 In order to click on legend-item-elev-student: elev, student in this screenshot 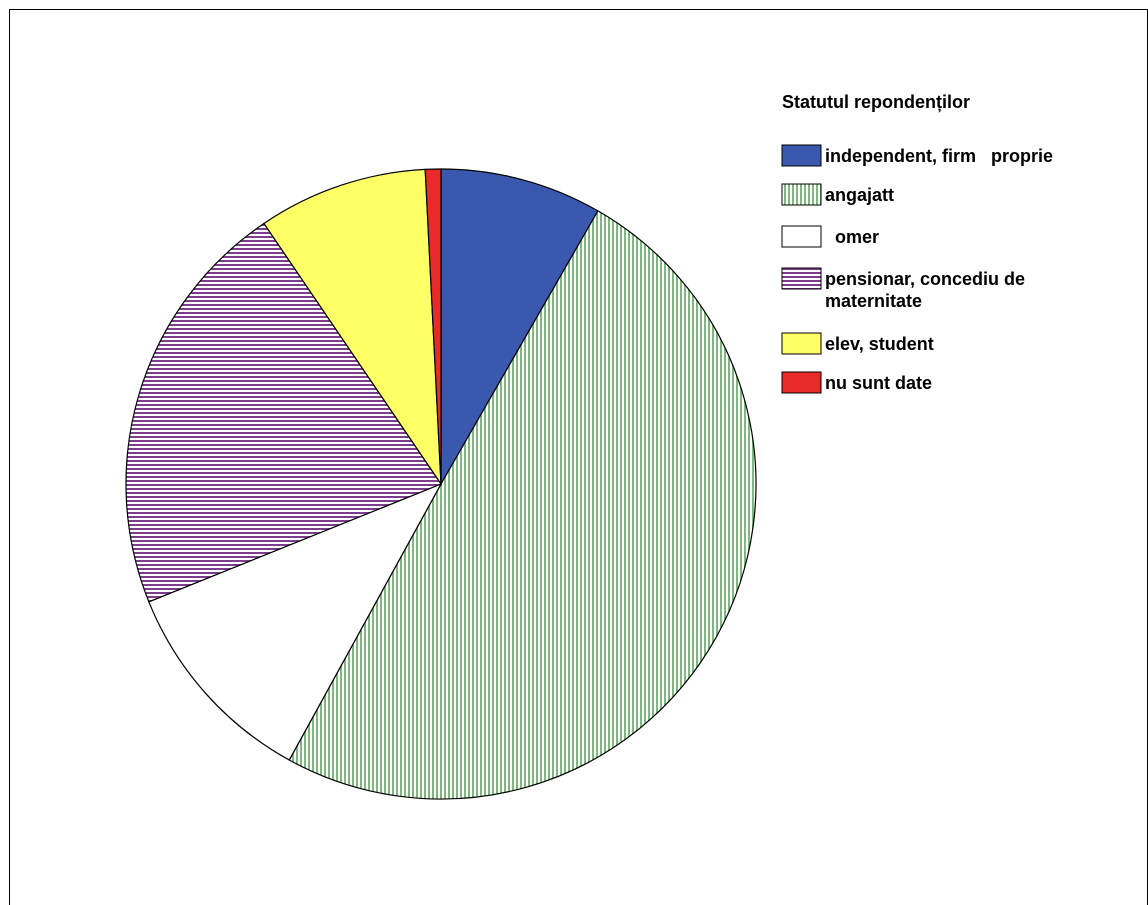, I will do `click(857, 343)`.